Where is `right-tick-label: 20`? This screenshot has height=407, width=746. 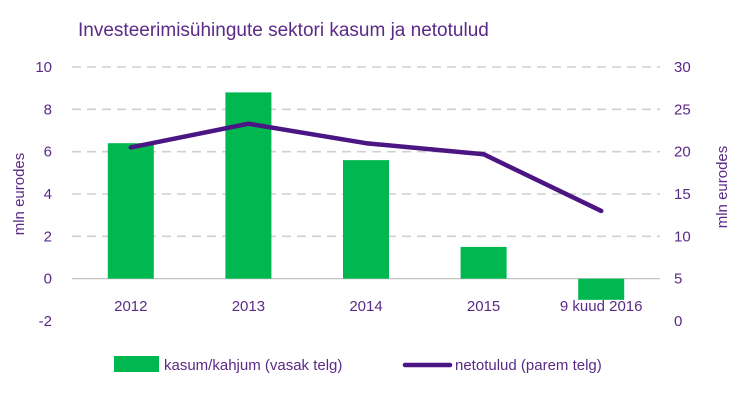 right-tick-label: 20 is located at coordinates (682, 152).